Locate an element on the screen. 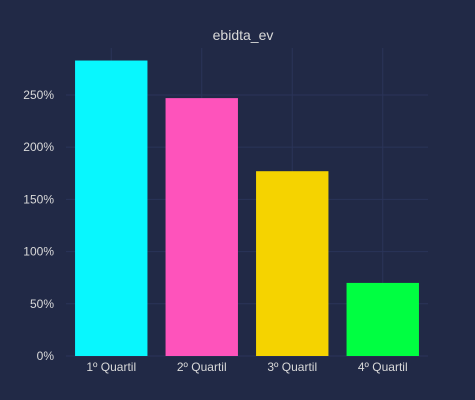  y-tick-label: 150% is located at coordinates (38, 199).